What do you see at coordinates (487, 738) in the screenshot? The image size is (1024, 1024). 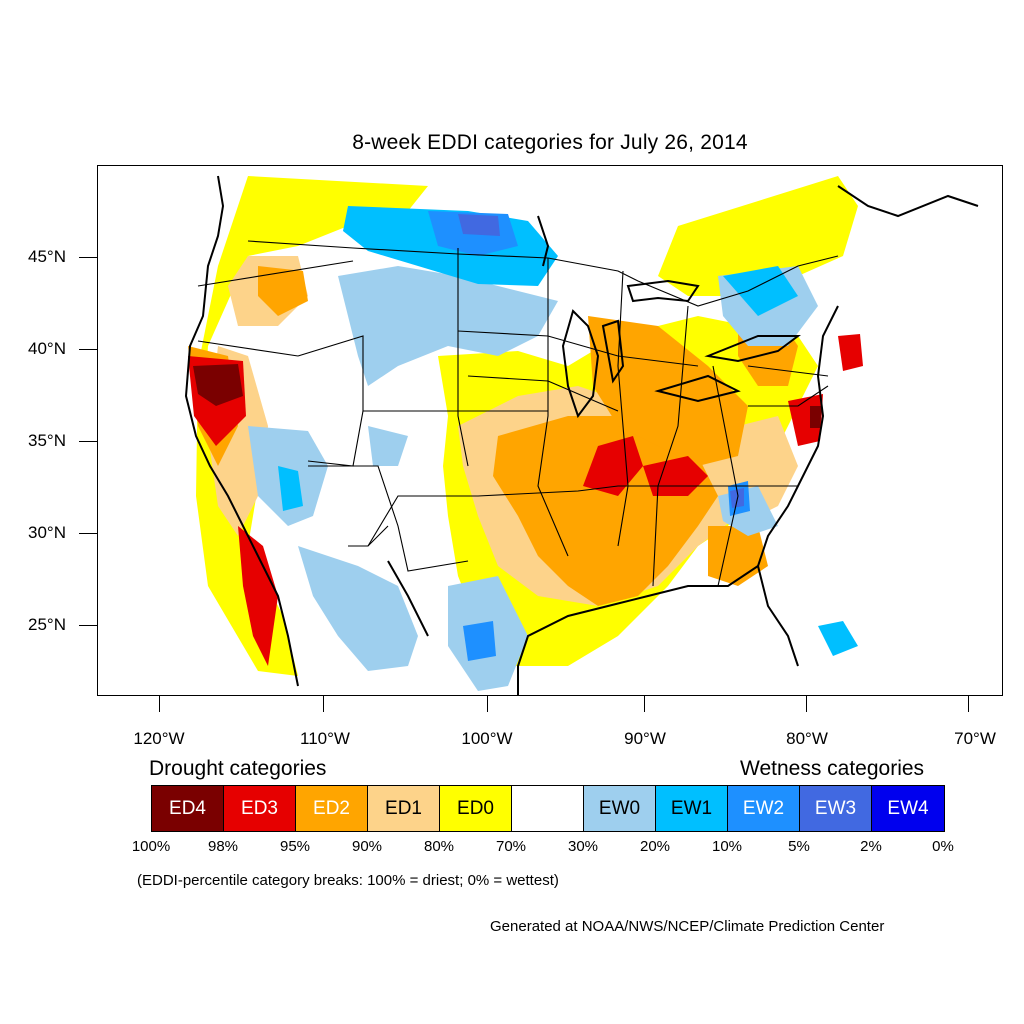 I see `lon-label: 100°W` at bounding box center [487, 738].